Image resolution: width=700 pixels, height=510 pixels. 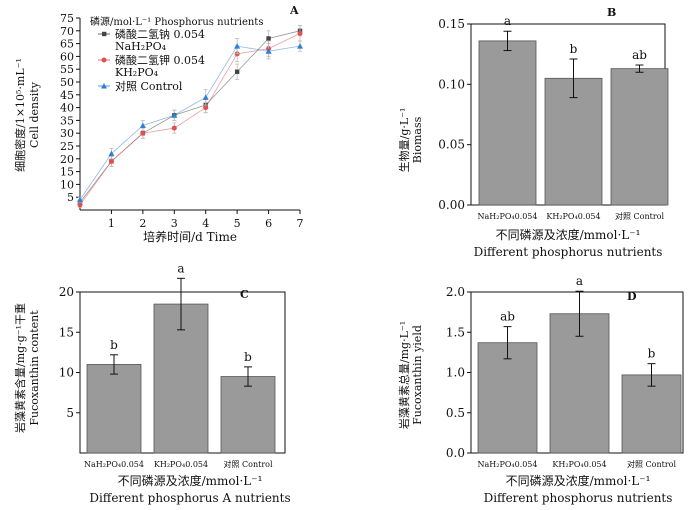 What do you see at coordinates (632, 296) in the screenshot?
I see `panel-d-label: D` at bounding box center [632, 296].